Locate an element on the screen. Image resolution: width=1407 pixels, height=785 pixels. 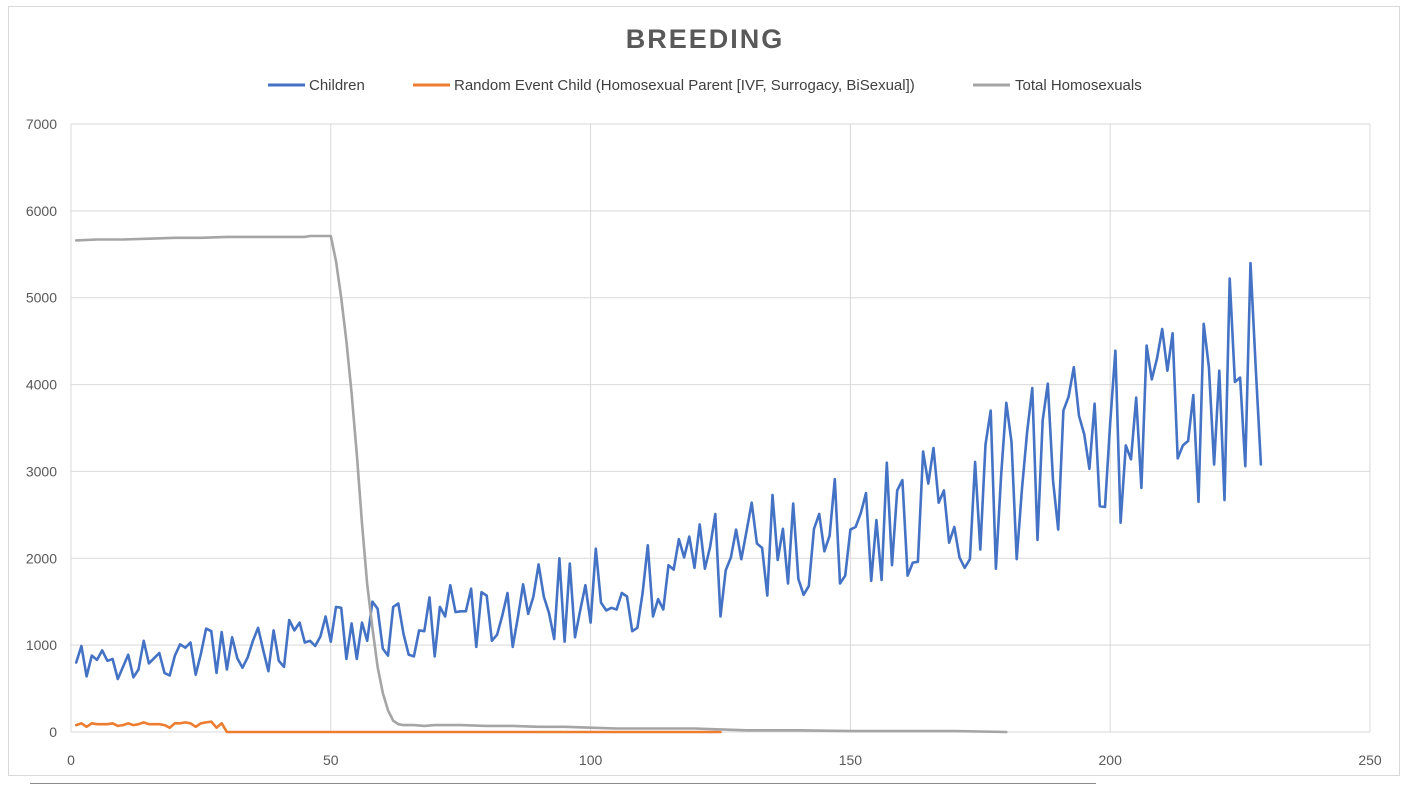
y-tick-label-0: 0 is located at coordinates (53, 732).